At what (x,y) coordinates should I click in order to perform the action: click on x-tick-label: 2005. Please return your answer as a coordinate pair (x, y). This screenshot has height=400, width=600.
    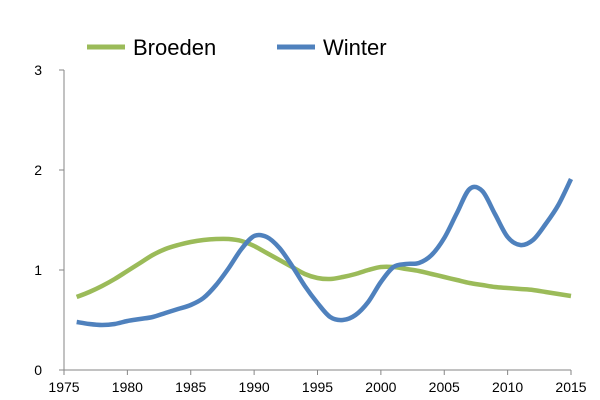
    Looking at the image, I should click on (444, 387).